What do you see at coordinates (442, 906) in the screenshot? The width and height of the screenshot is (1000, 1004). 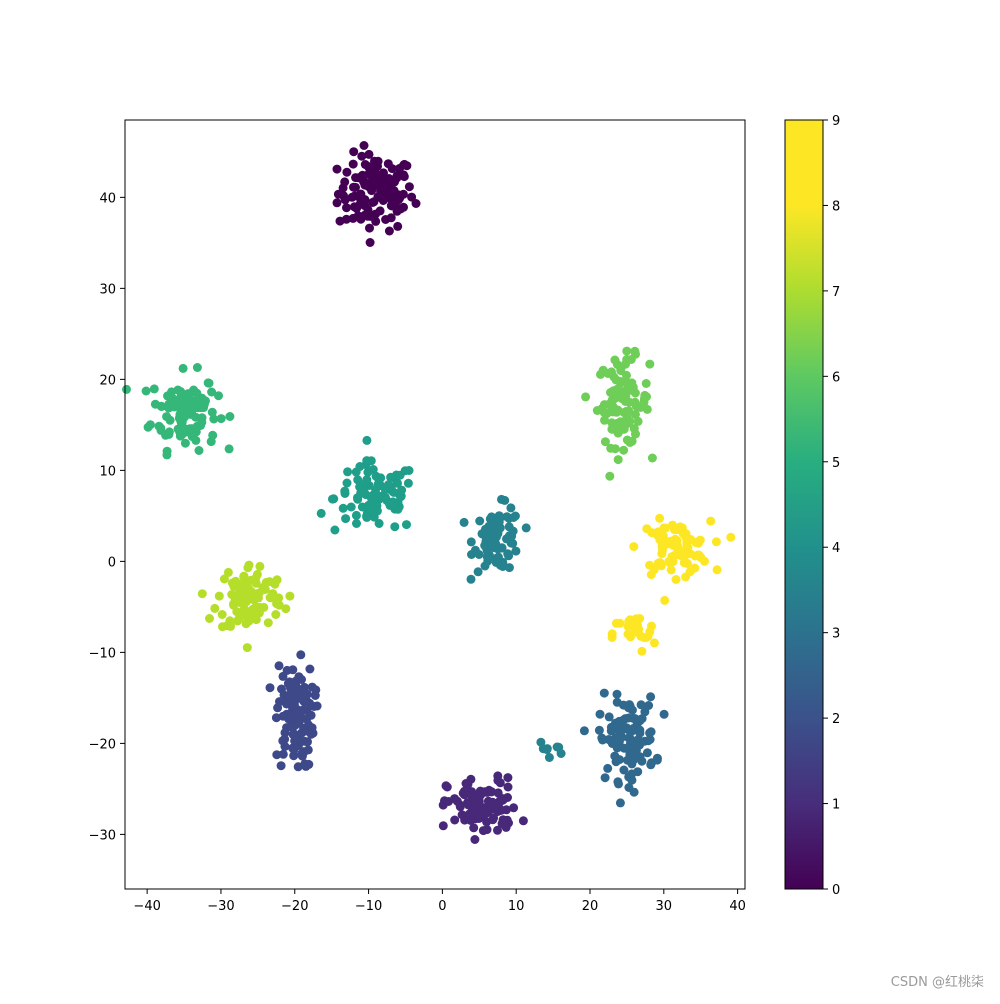 I see `x-tick-label: 0` at bounding box center [442, 906].